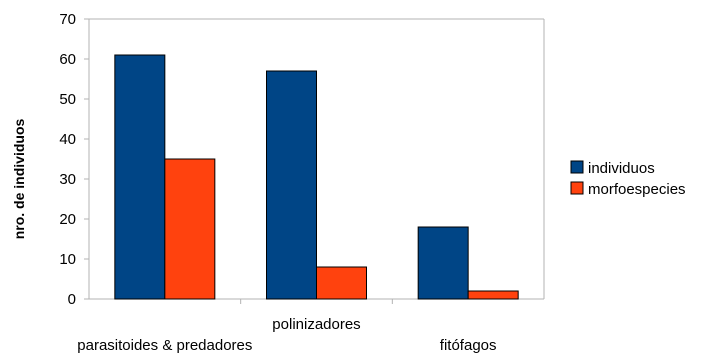 The height and width of the screenshot is (353, 715). Describe the element at coordinates (577, 167) in the screenshot. I see `legend-swatch-individuos` at that location.